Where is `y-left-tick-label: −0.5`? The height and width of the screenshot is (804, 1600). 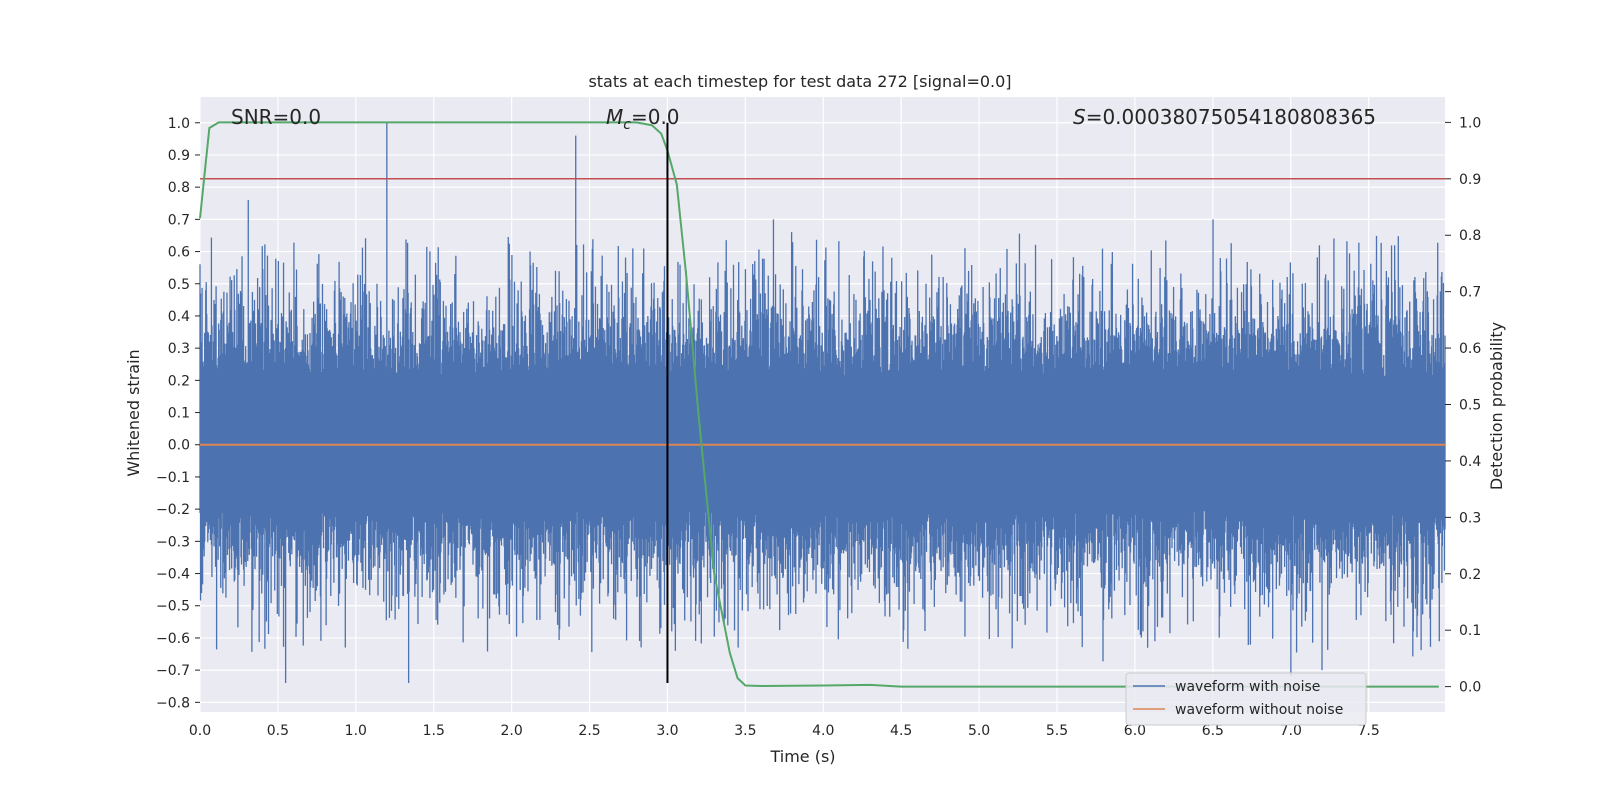 y-left-tick-label: −0.5 is located at coordinates (173, 607).